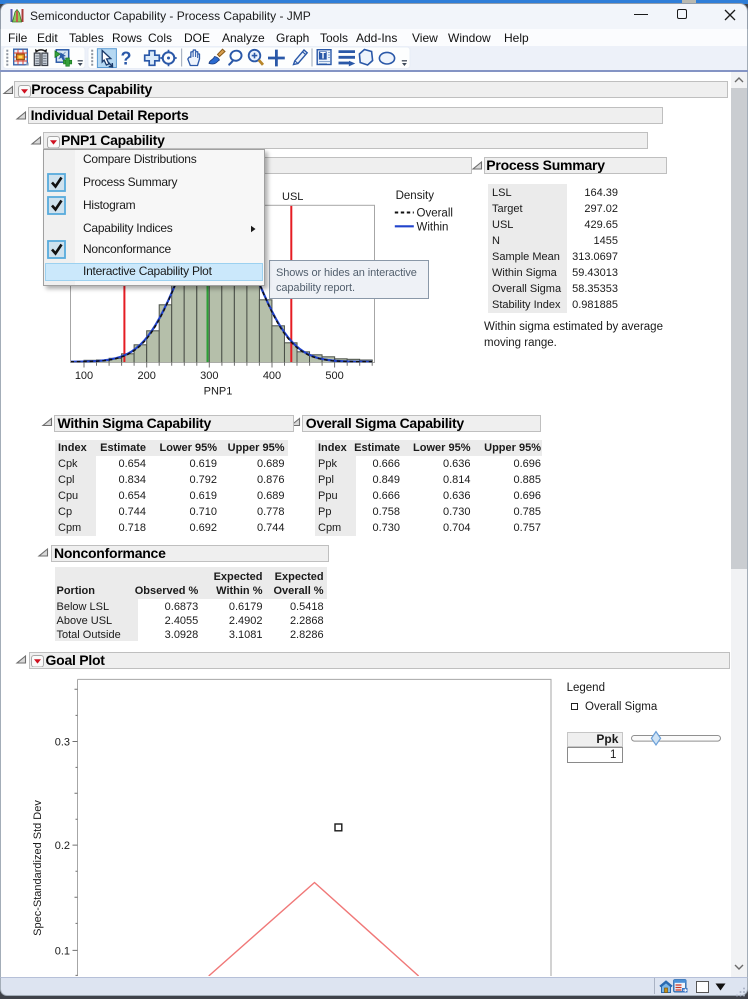  What do you see at coordinates (84, 376) in the screenshot?
I see `svg-text: 100` at bounding box center [84, 376].